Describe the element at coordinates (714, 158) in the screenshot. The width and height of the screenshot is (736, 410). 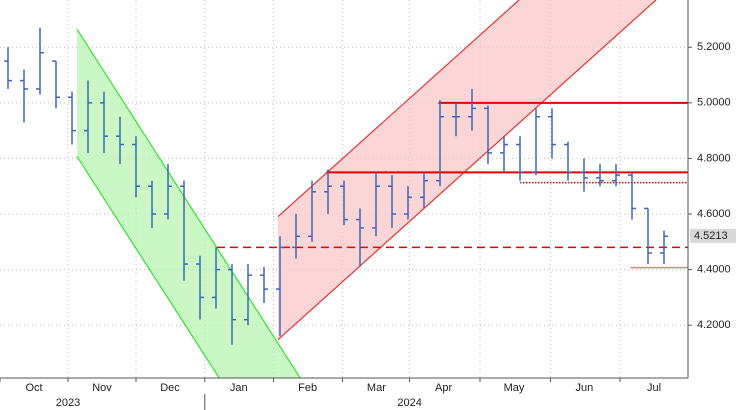
I see `y-tick-label: 4.8000` at that location.